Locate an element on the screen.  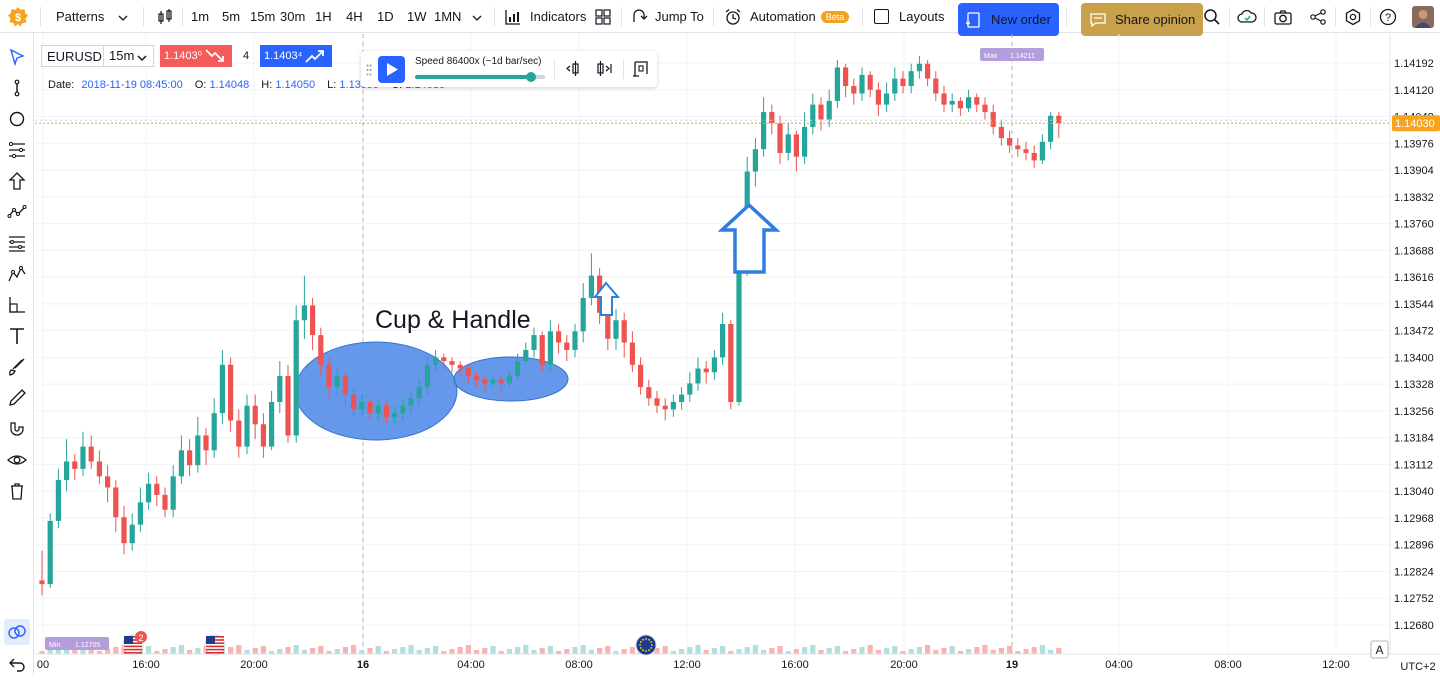
us-flag-icon: 2 is located at coordinates (134, 643).